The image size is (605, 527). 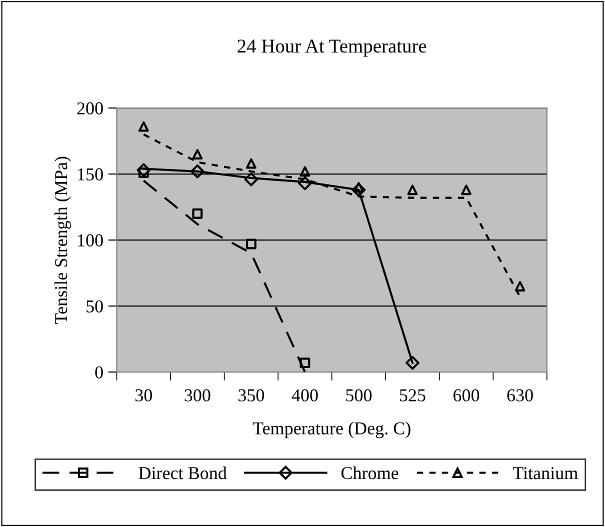 I want to click on x-tick-label: 30, so click(x=143, y=395).